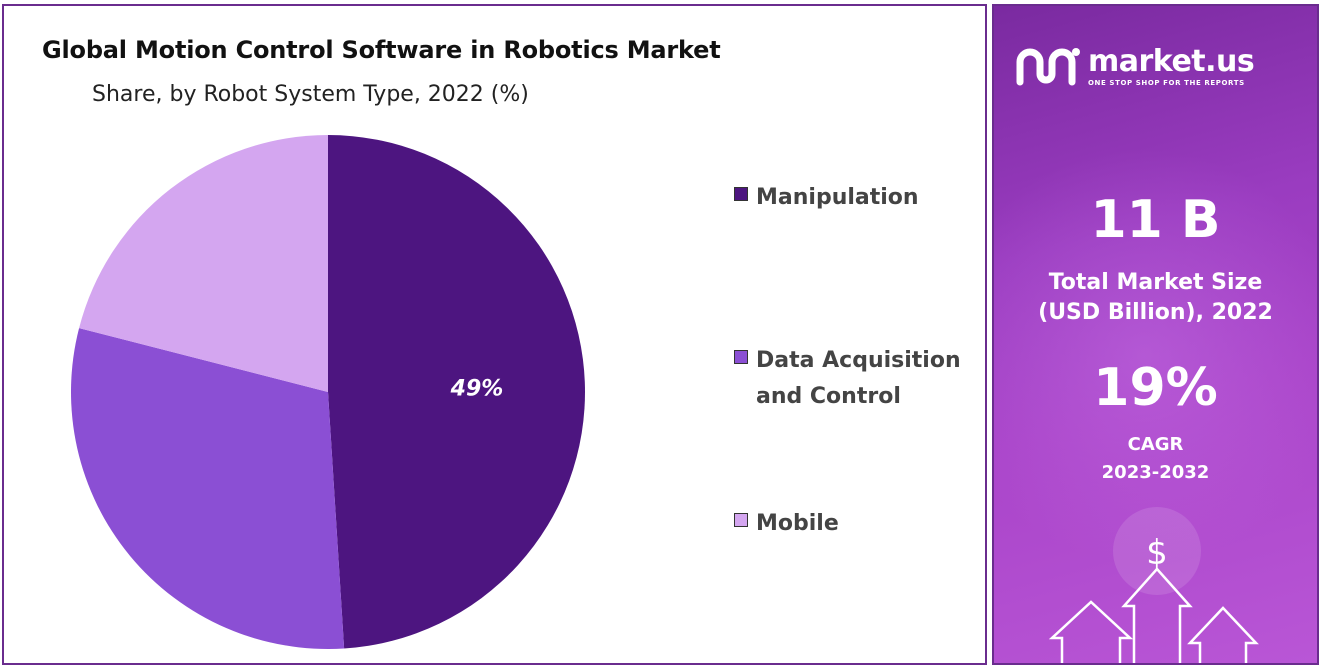 This screenshot has width=1321, height=671. Describe the element at coordinates (1155, 388) in the screenshot. I see `cagr-value: 19%` at that location.